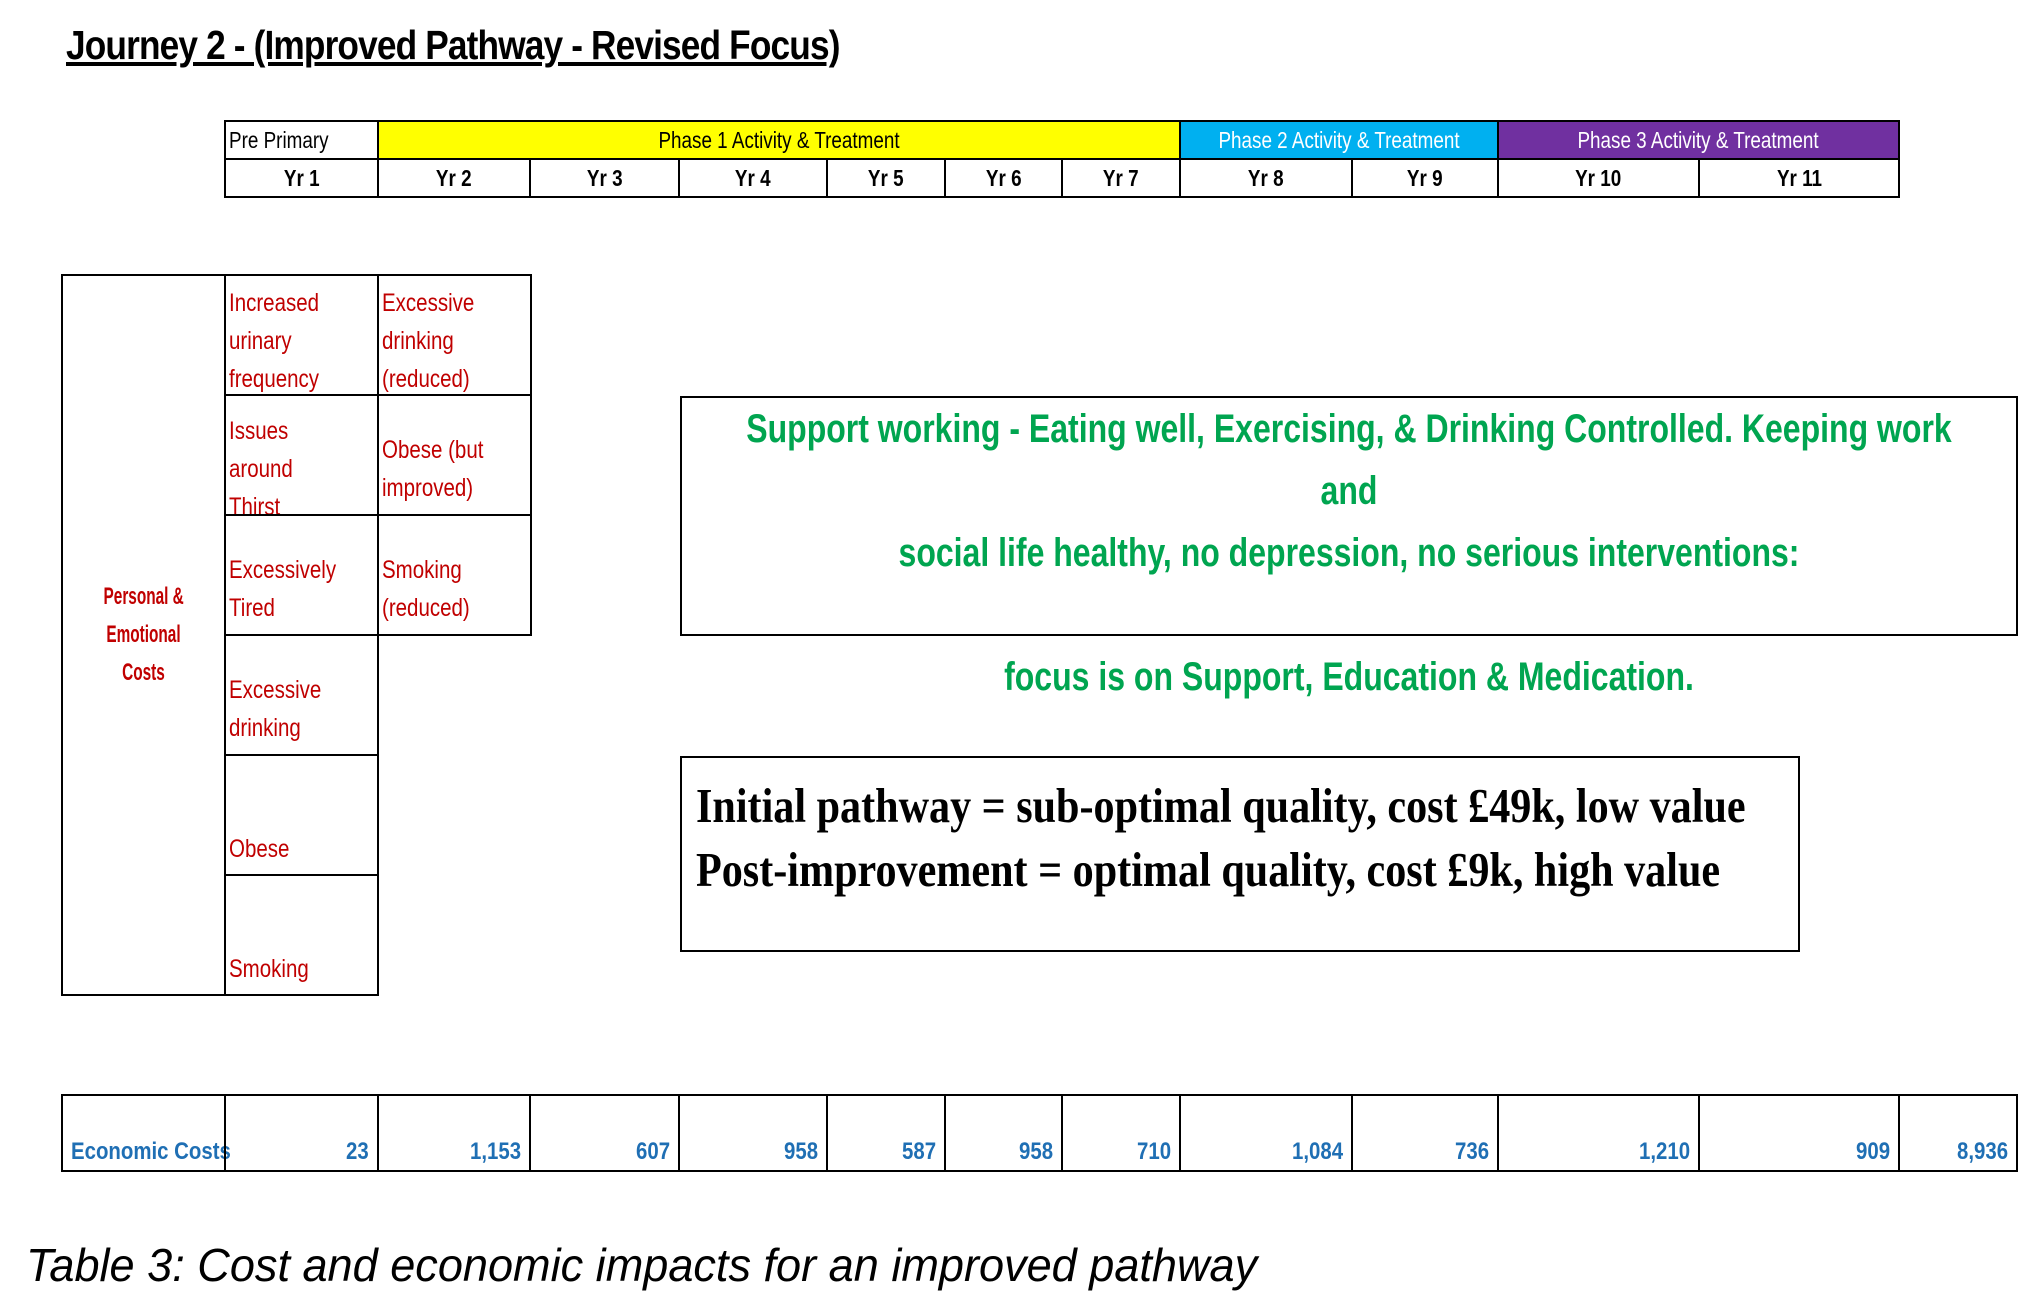 The image size is (2029, 1301). Describe the element at coordinates (1598, 1133) in the screenshot. I see `economic-value: 1,210` at that location.